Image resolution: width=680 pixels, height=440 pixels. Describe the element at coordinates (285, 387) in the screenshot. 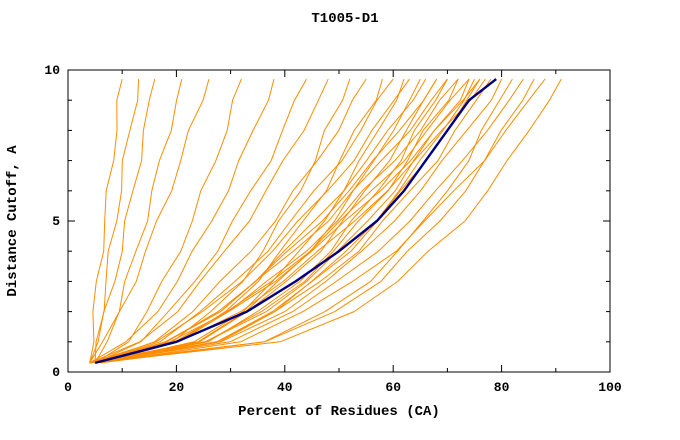

I see `x-tick-label: 40` at that location.